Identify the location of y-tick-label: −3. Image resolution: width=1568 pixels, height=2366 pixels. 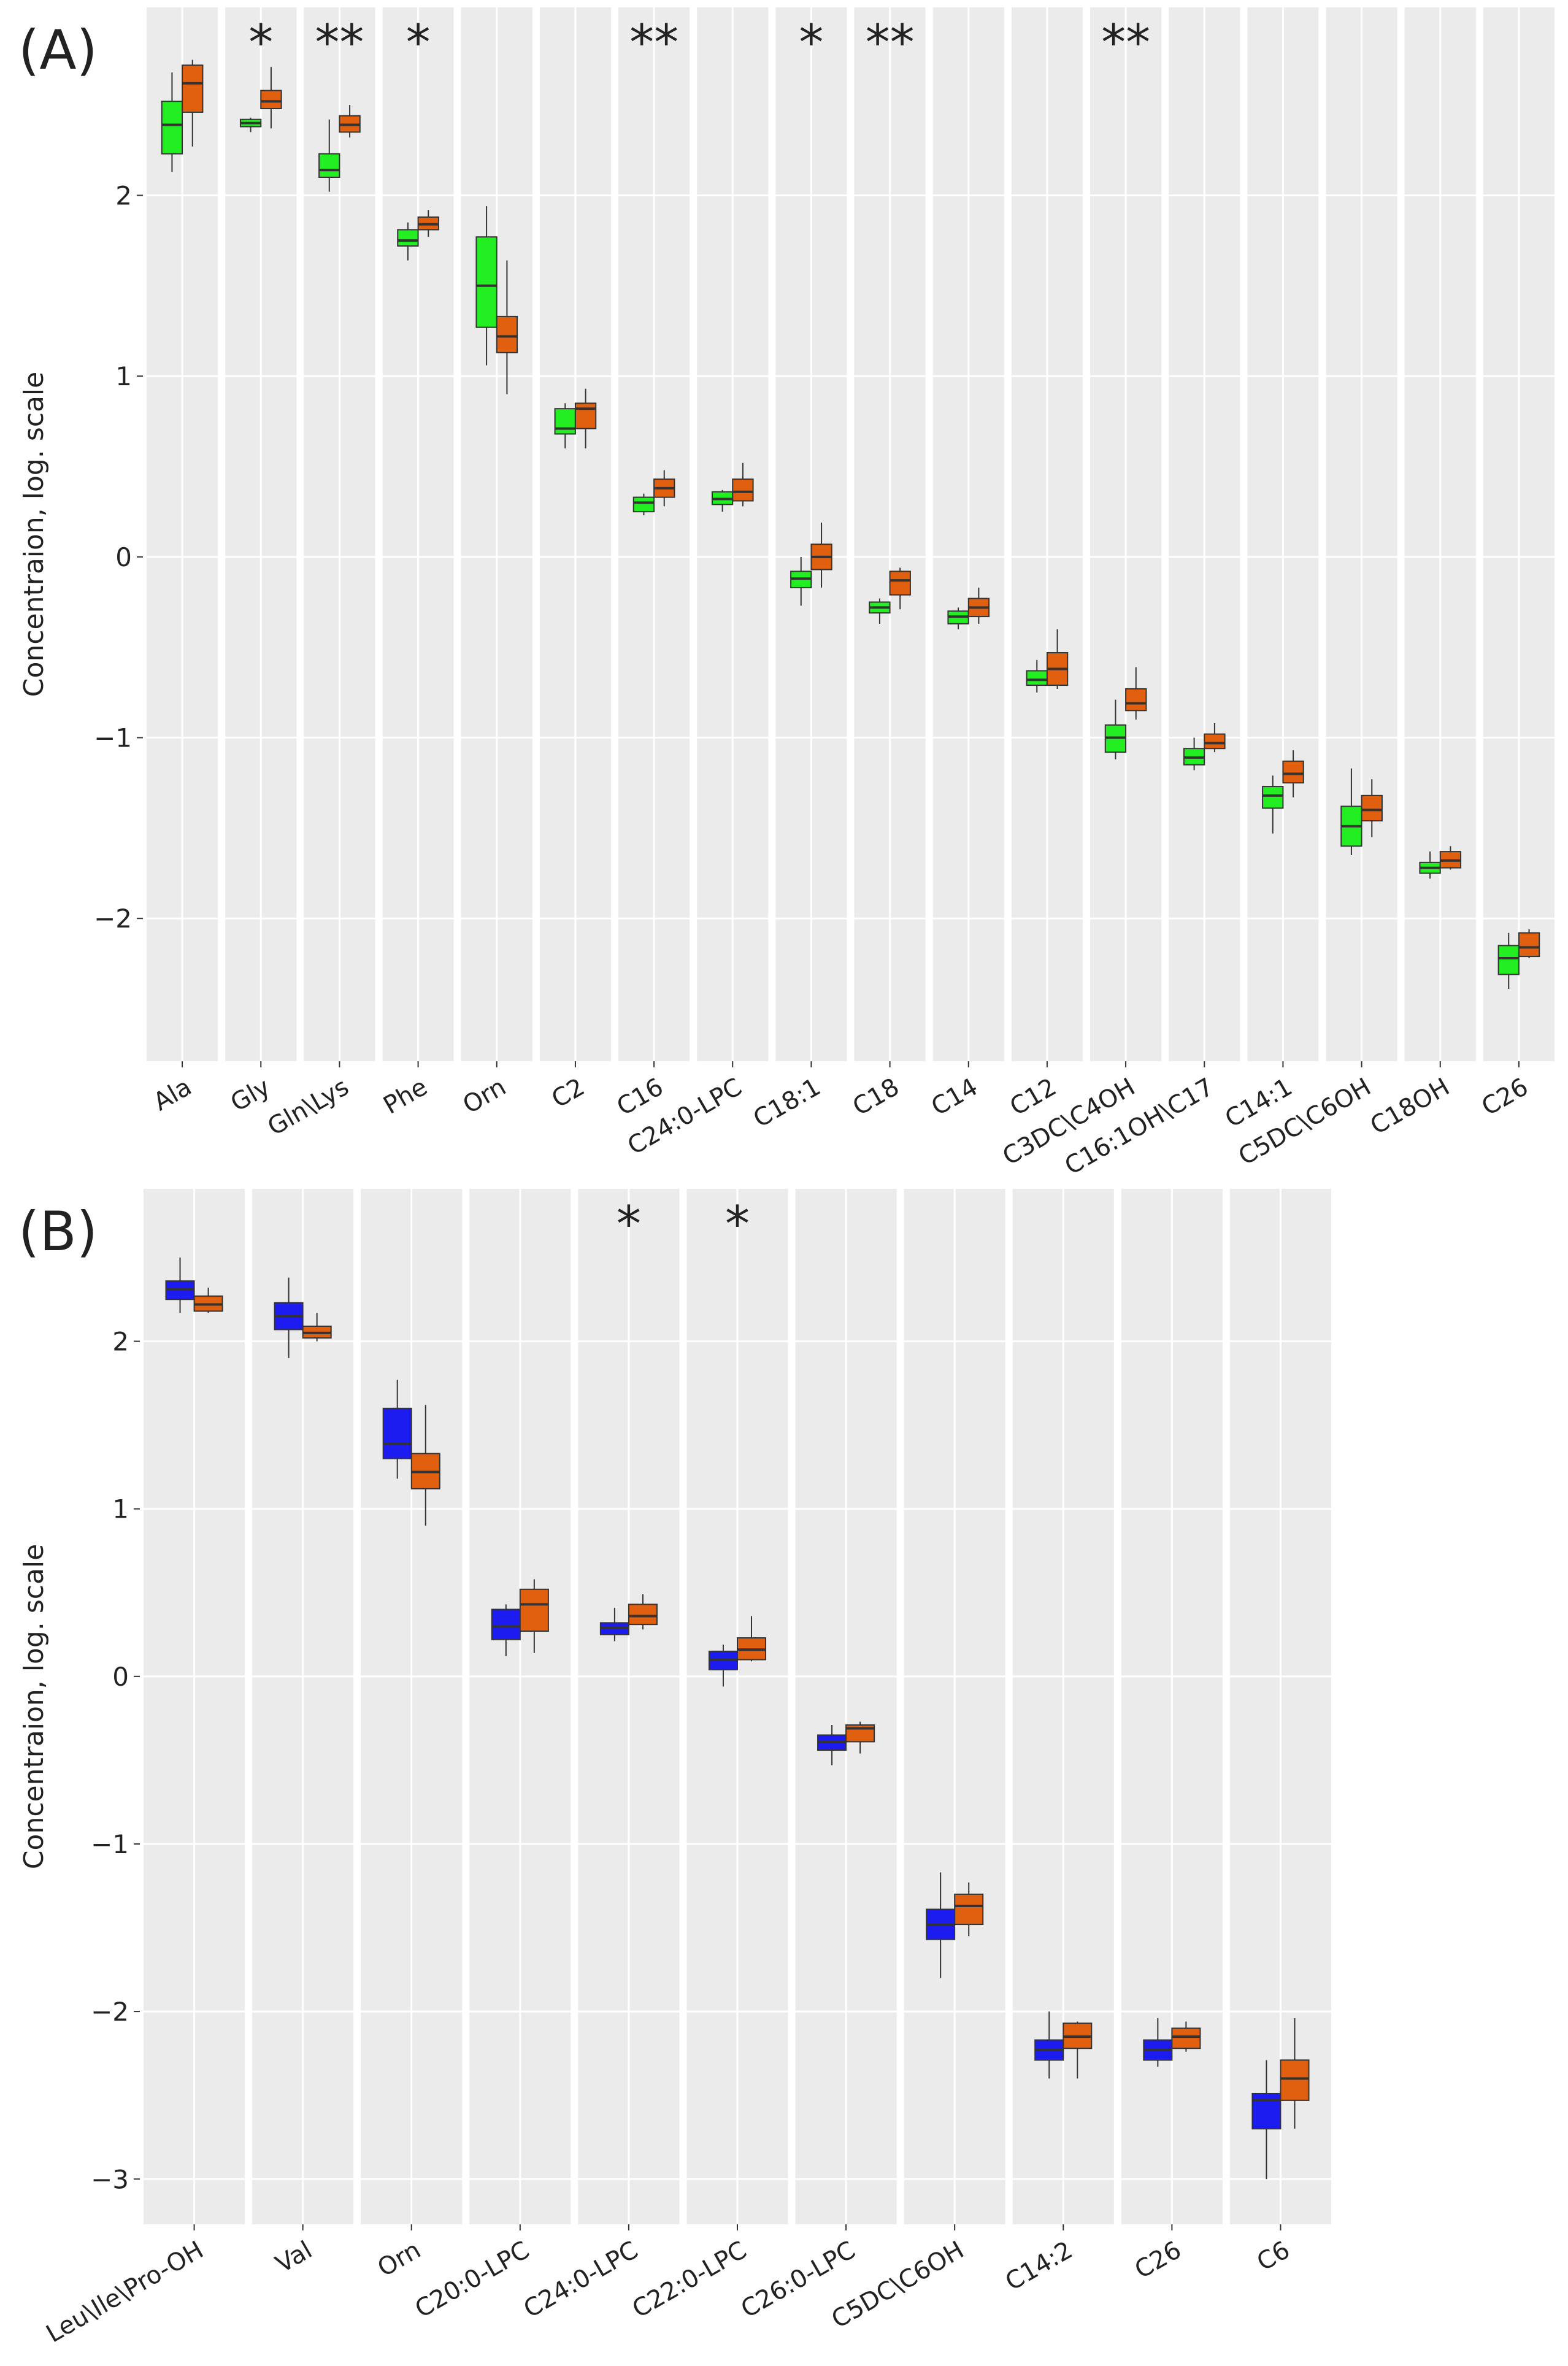
(110, 2179).